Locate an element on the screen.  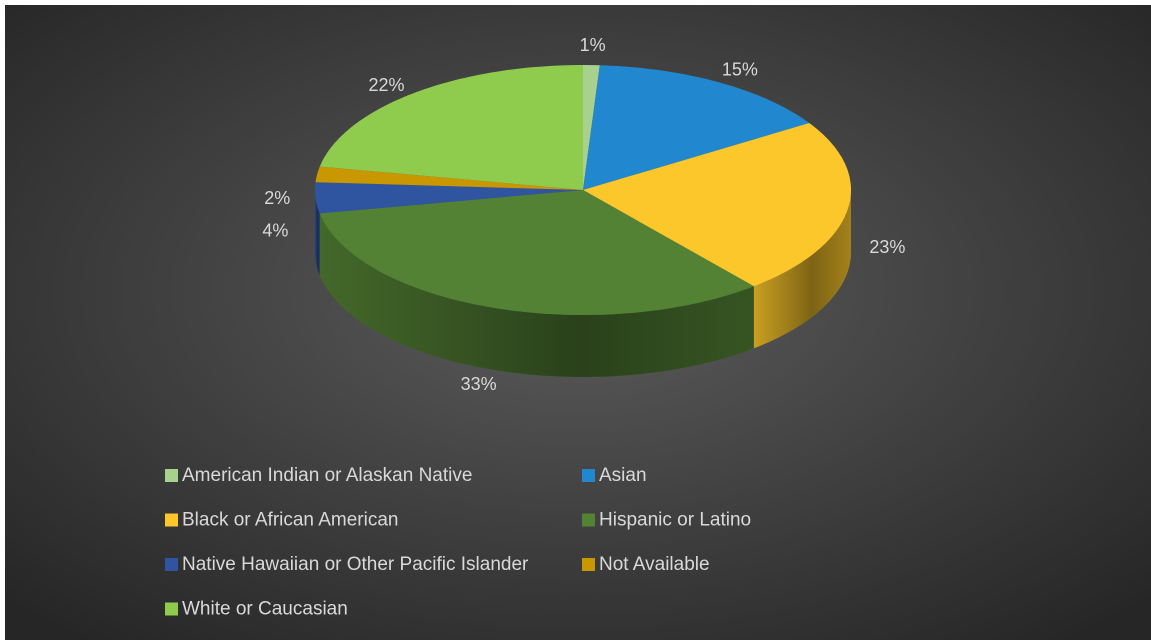
data-label: 1% is located at coordinates (593, 45).